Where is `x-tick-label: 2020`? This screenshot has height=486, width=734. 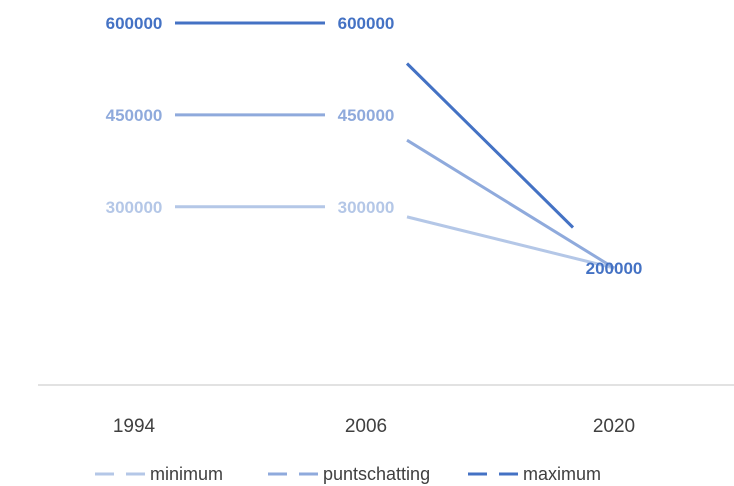
x-tick-label: 2020 is located at coordinates (614, 426).